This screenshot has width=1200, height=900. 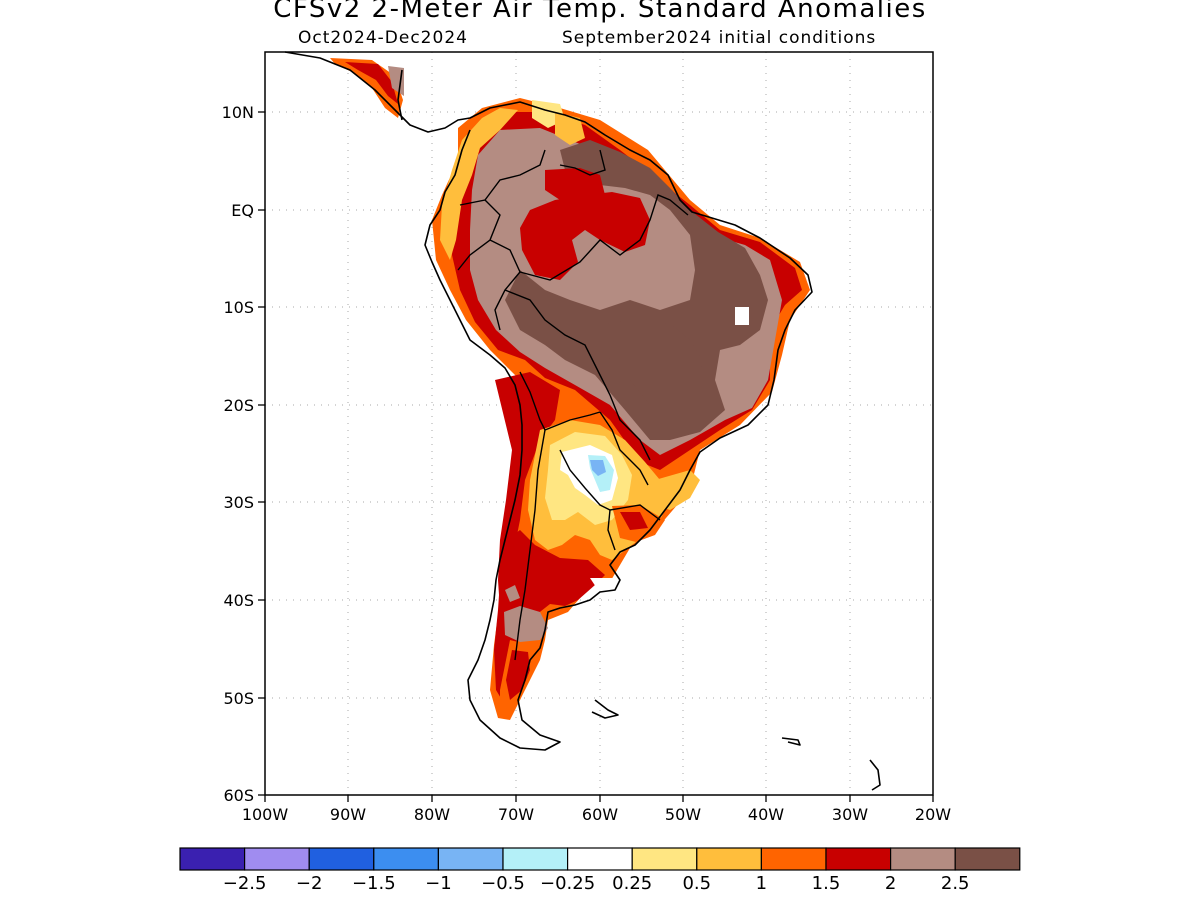 I want to click on colorbar-label: 2, so click(x=890, y=883).